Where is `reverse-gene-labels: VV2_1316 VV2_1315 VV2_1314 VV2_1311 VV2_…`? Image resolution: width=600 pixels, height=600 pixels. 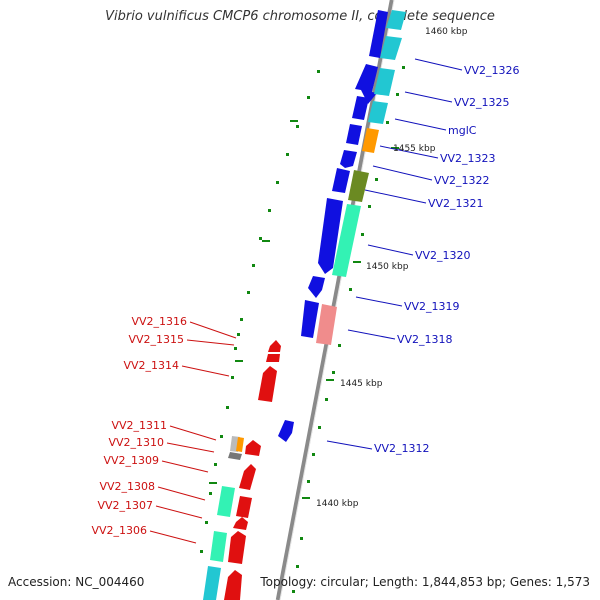 reverse-gene-labels: VV2_1316 VV2_1315 VV2_1314 VV2_1311 VV2_… is located at coordinates (139, 426).